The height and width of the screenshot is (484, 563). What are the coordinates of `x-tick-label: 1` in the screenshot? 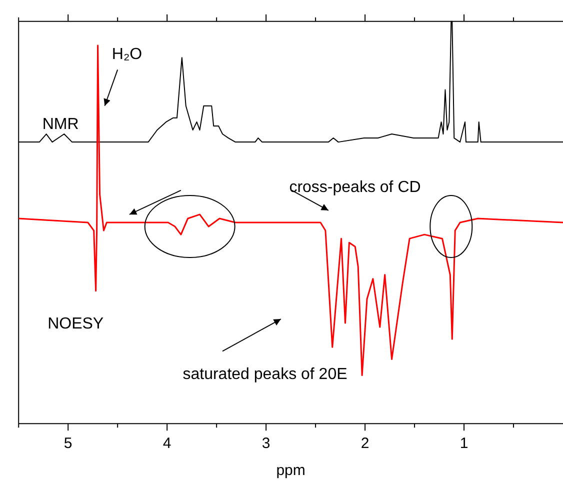 It's located at (464, 443).